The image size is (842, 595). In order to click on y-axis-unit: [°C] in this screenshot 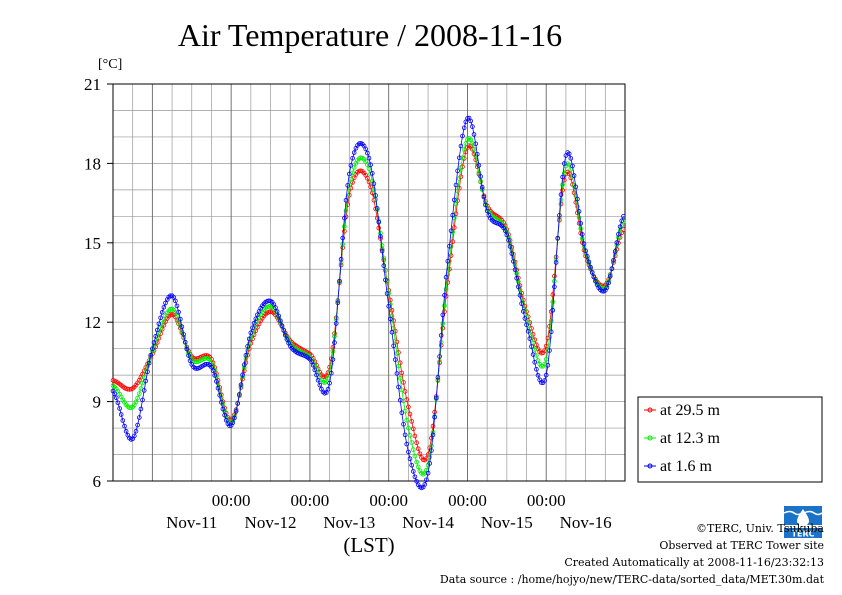, I will do `click(110, 64)`.